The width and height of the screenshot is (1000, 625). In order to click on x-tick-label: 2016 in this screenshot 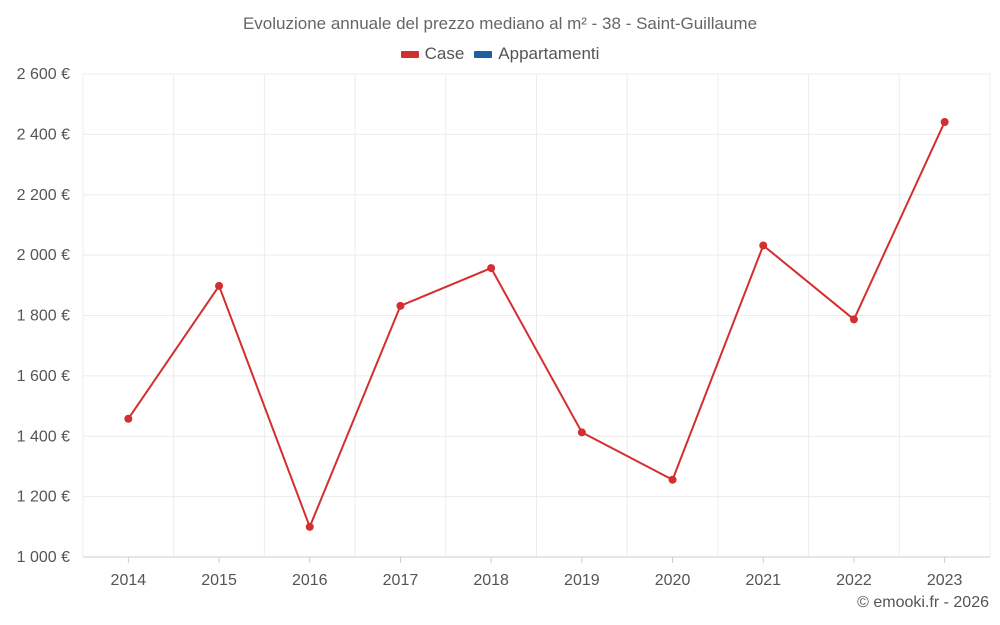, I will do `click(310, 580)`.